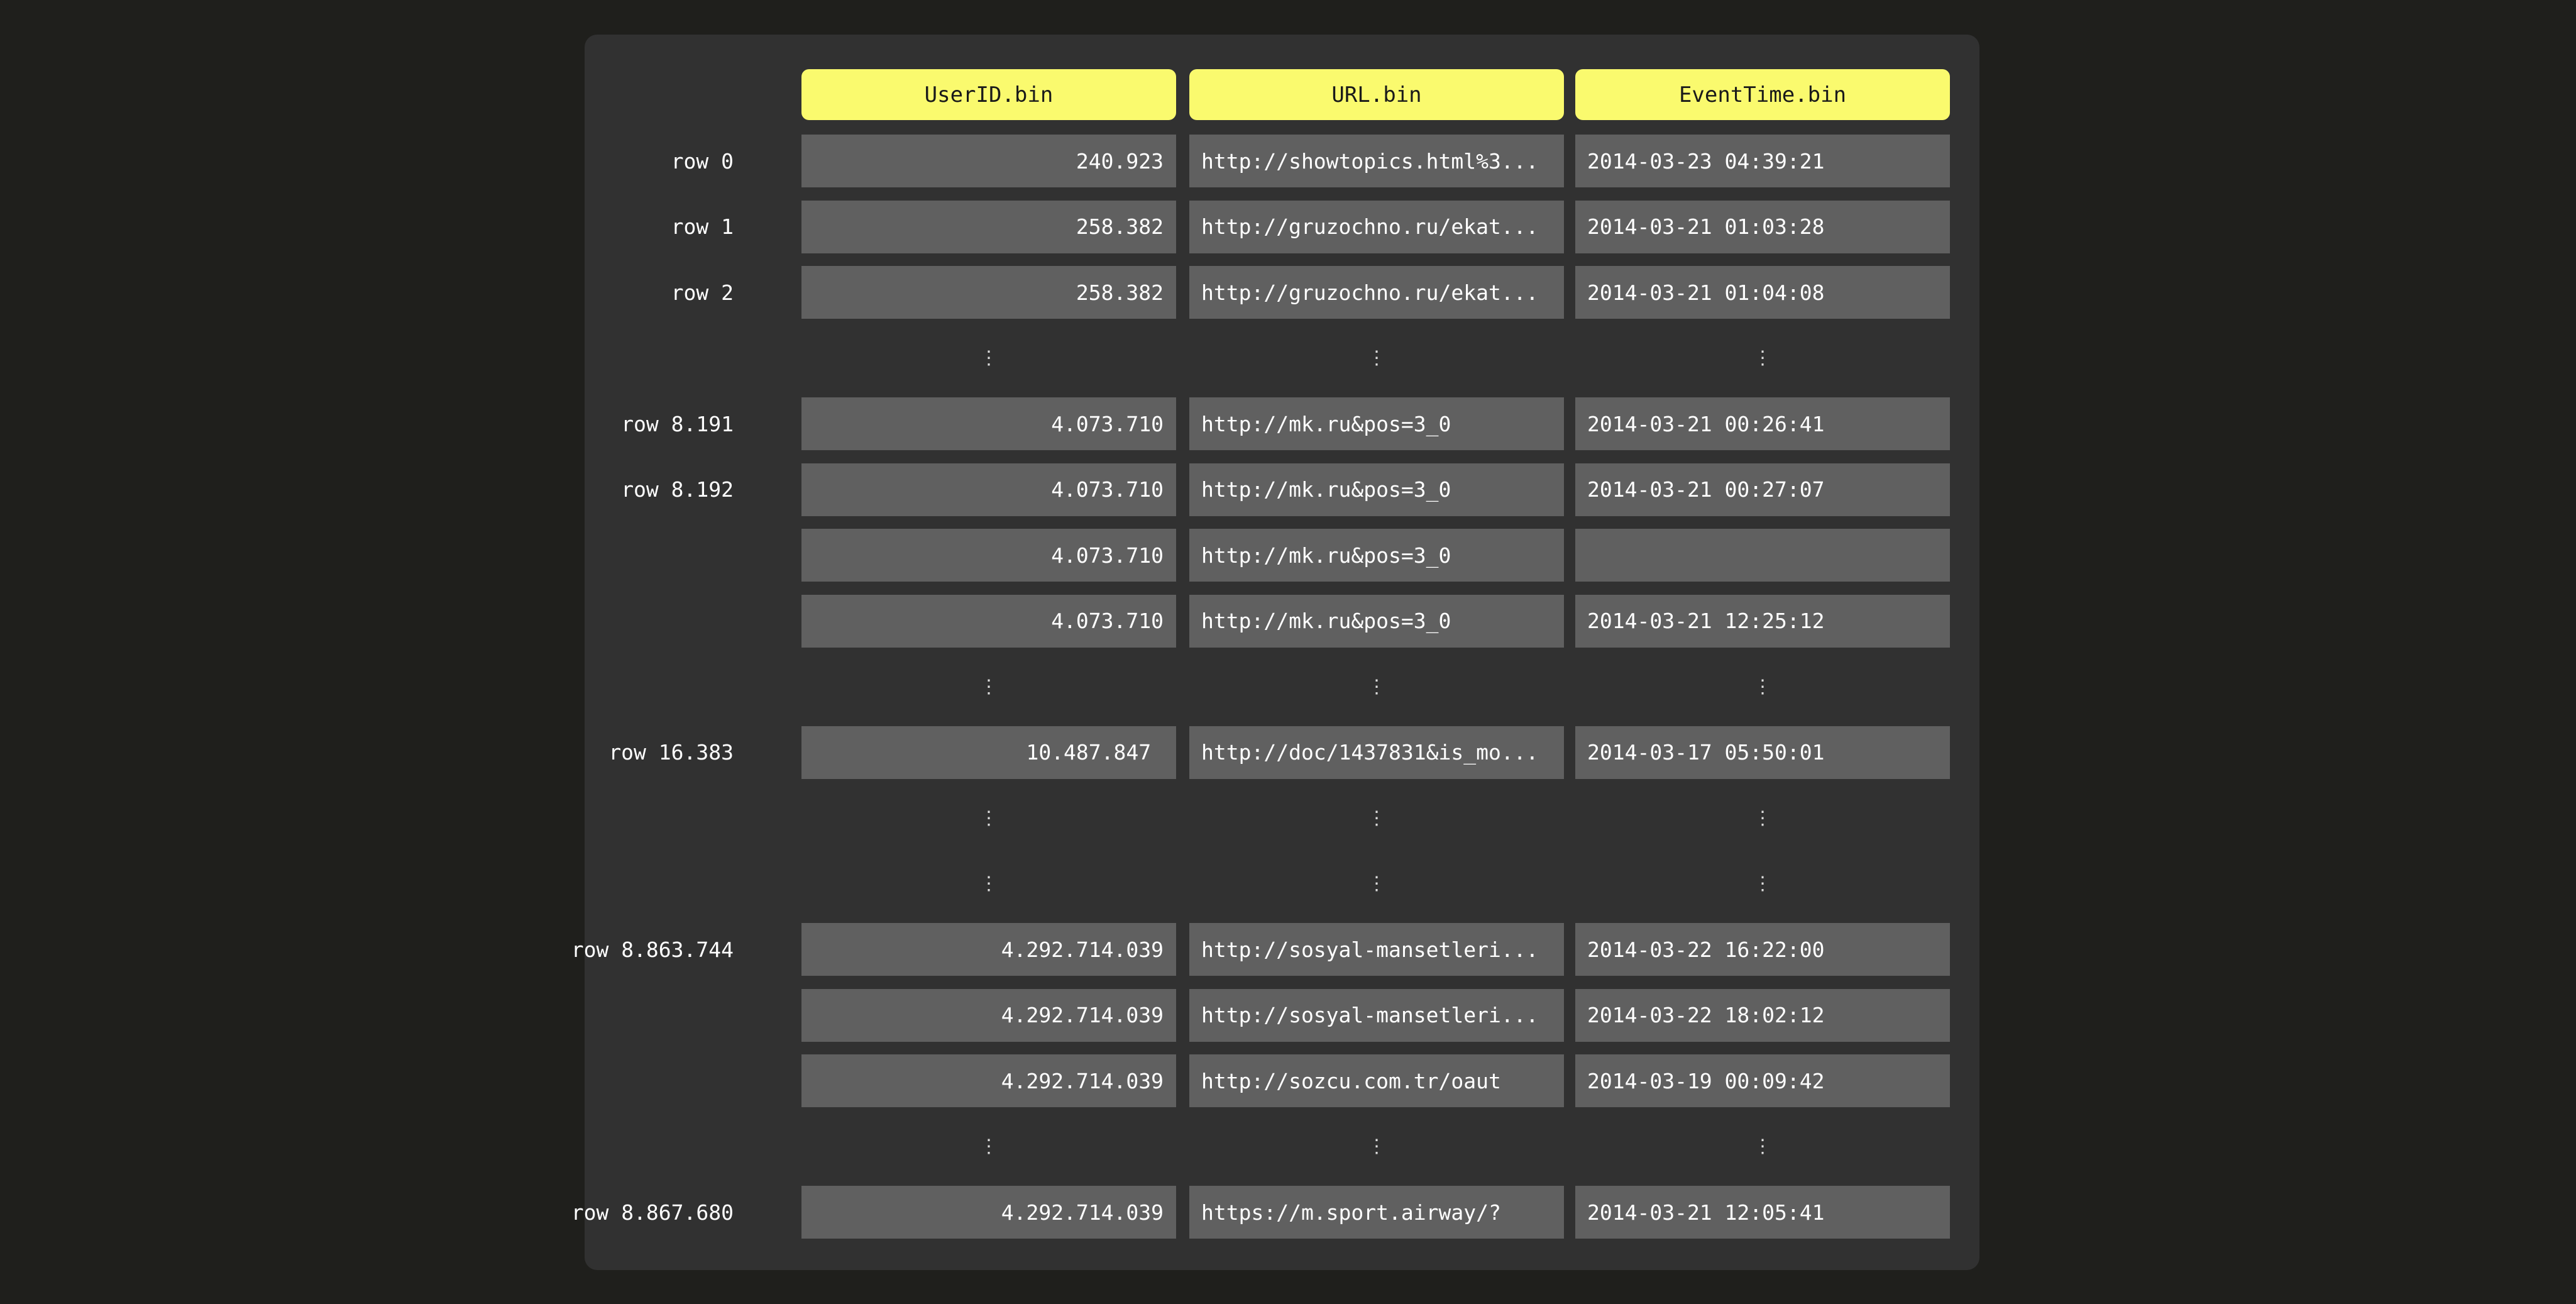 This screenshot has height=1304, width=2576. I want to click on cell-eventtime: 2014-03-22 18:02:12, so click(1763, 1015).